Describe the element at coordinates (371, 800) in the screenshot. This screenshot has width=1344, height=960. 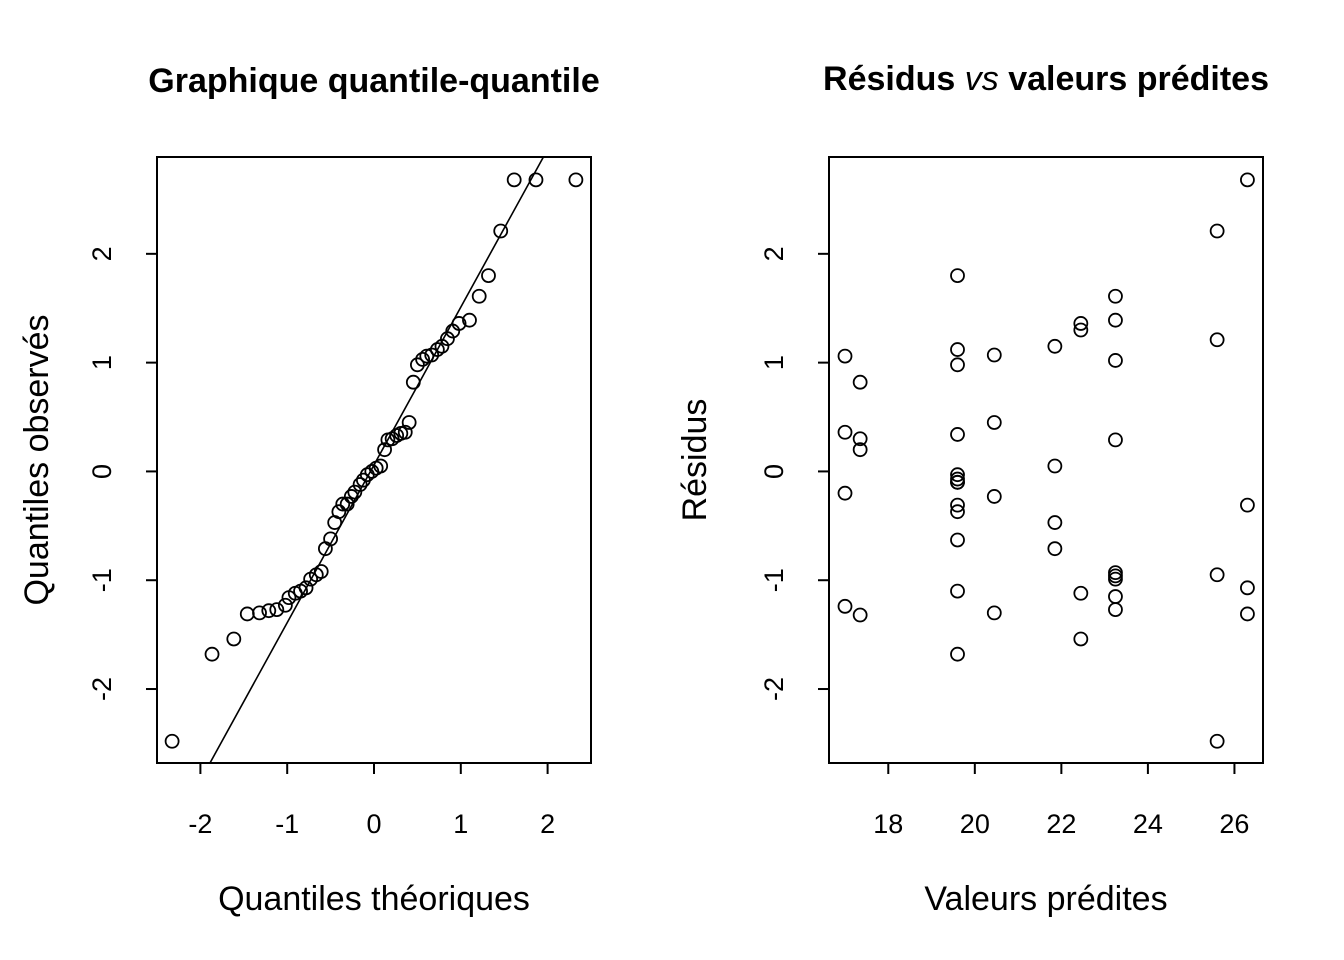
I see `qq-x-axis: -2 -1 0 1 2` at that location.